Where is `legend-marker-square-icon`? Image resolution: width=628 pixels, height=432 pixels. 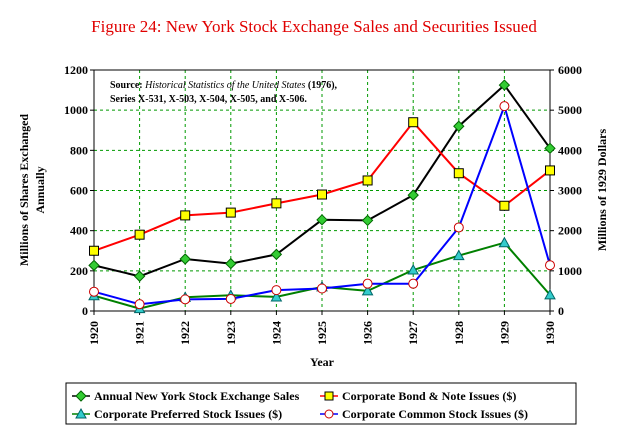 legend-marker-square-icon is located at coordinates (329, 396).